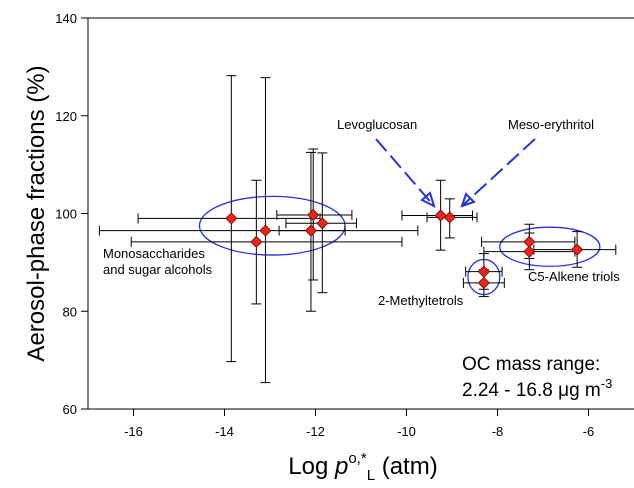  Describe the element at coordinates (405, 172) in the screenshot. I see `levoglucosan-arrow-line` at that location.